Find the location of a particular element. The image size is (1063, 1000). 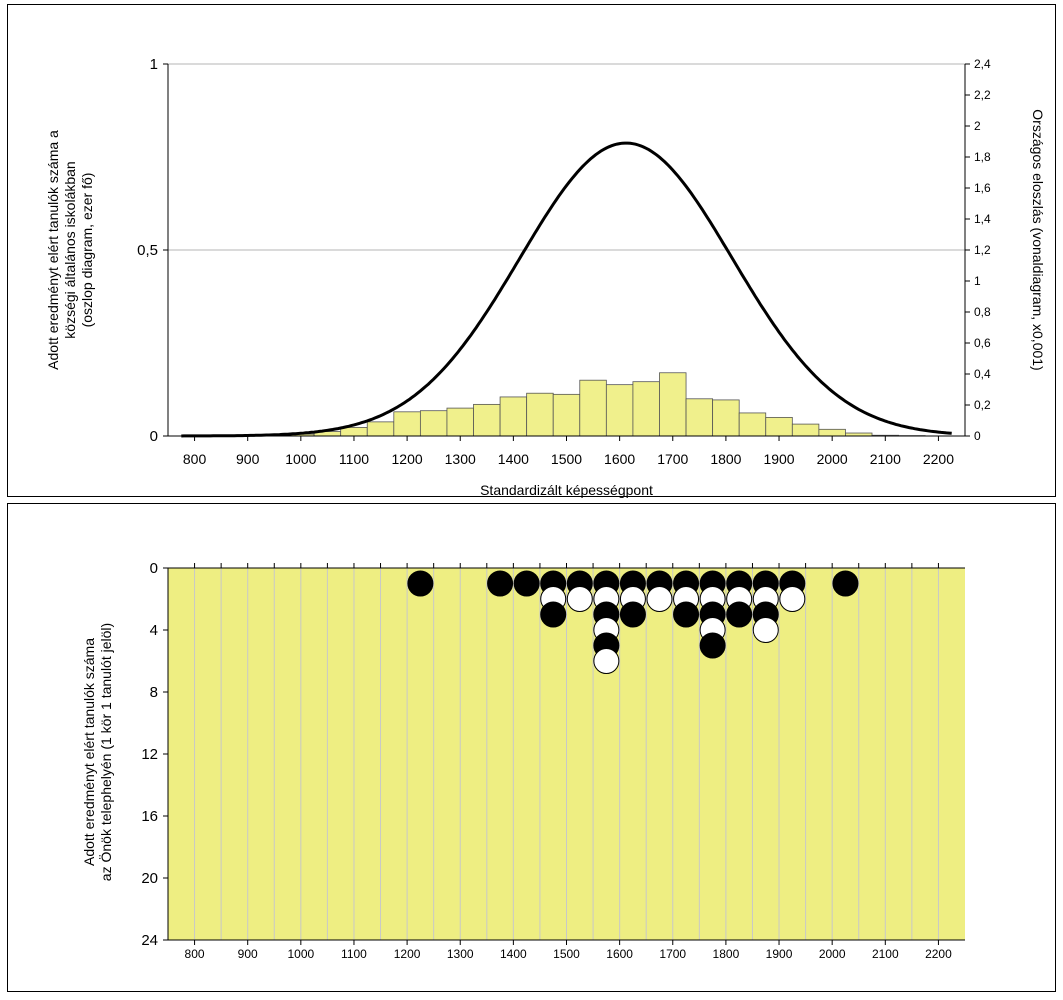

dot-plot-y-tick-label: 16 is located at coordinates (149, 816).